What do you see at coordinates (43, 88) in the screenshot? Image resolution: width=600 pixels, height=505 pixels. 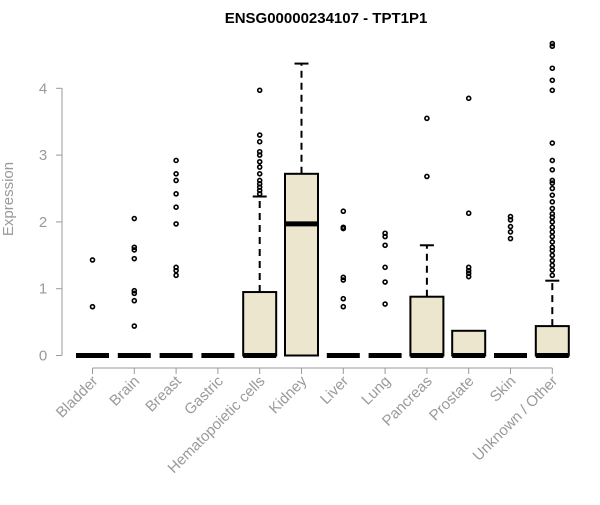 I see `y-tick-label: 4` at bounding box center [43, 88].